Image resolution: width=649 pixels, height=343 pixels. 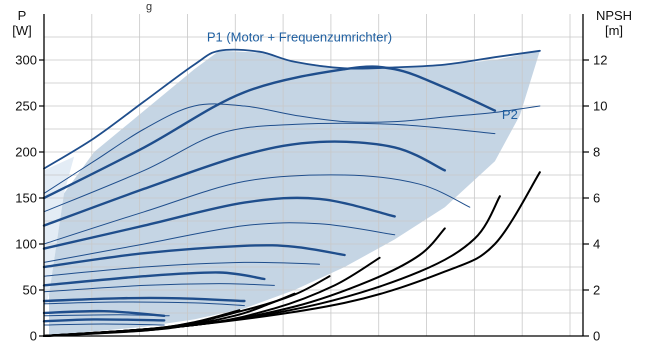 I want to click on right-tick-label: 8, so click(x=596, y=152).